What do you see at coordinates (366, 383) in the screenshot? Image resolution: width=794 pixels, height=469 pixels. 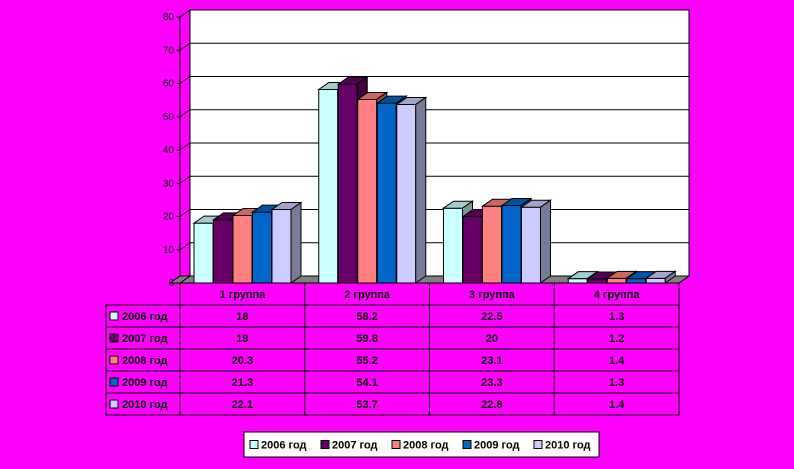 I see `data-label: 54.1` at bounding box center [366, 383].